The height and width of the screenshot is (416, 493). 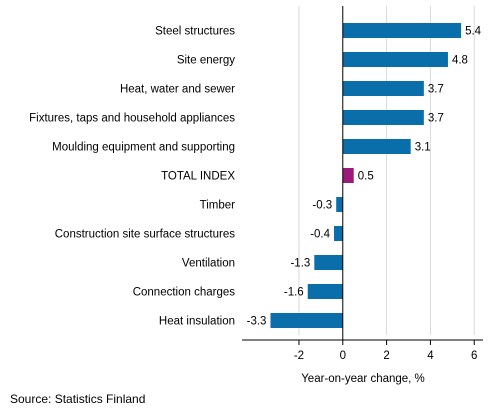 I want to click on category-label: Ventilation, so click(x=208, y=264).